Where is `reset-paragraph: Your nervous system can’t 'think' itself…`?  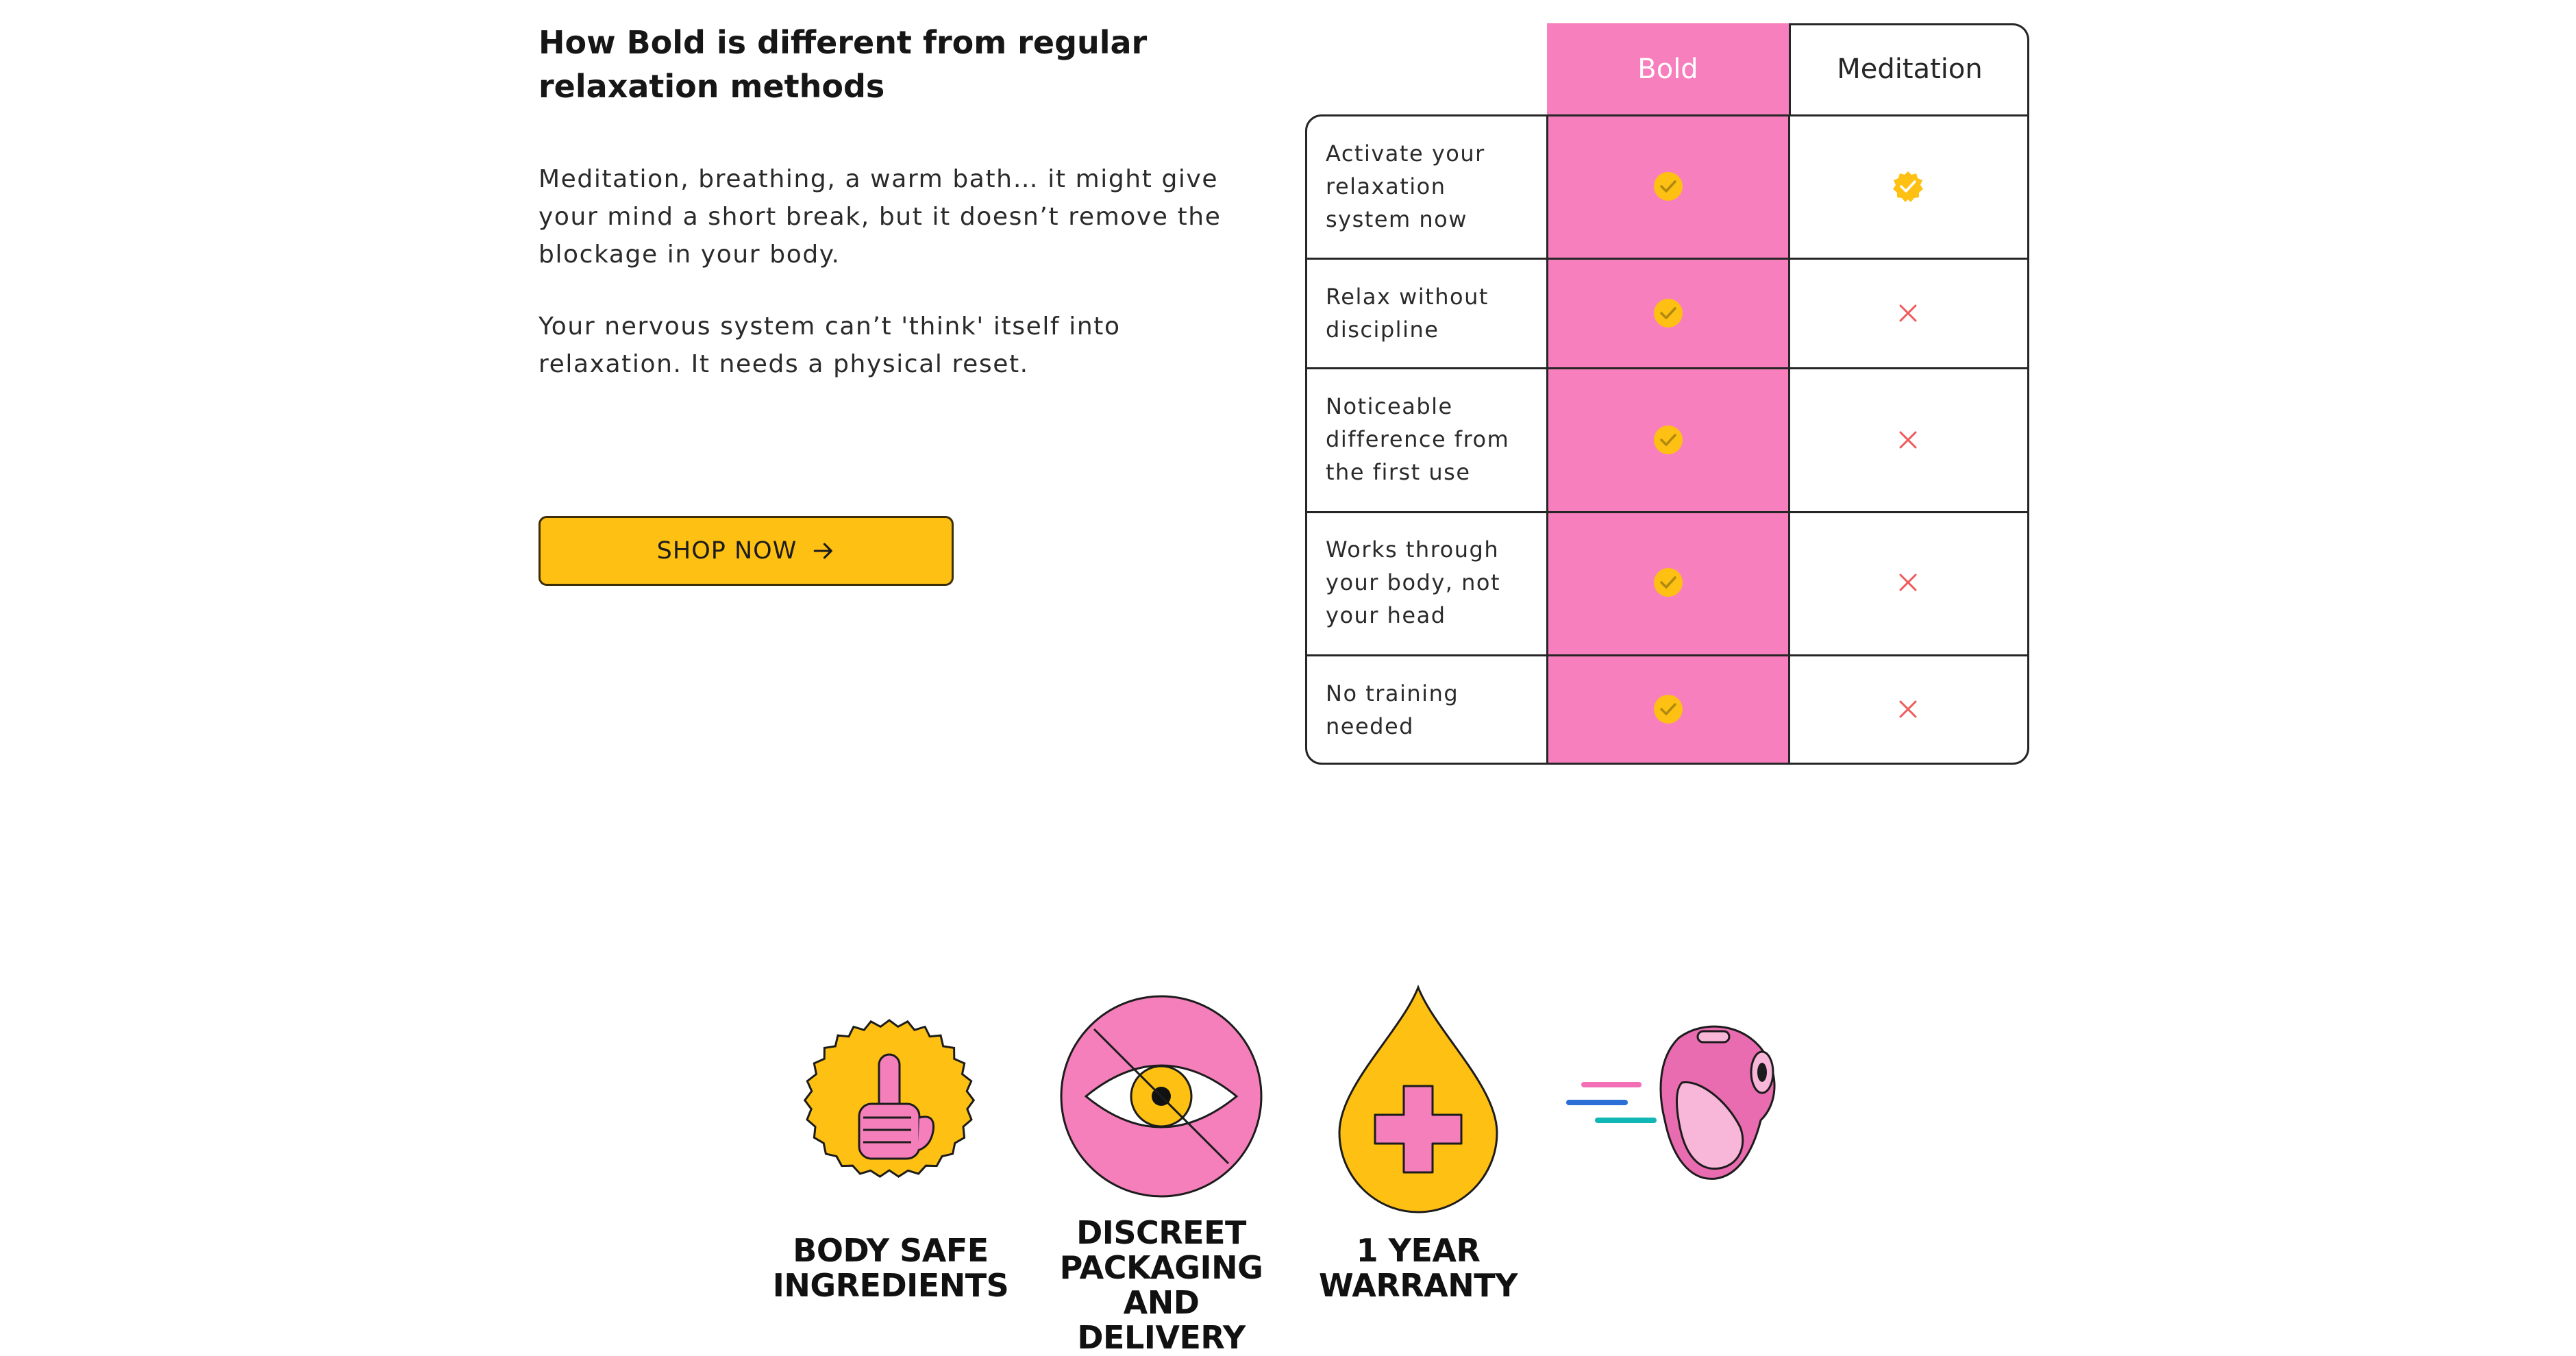 reset-paragraph: Your nervous system can’t 'think' itself… is located at coordinates (829, 345).